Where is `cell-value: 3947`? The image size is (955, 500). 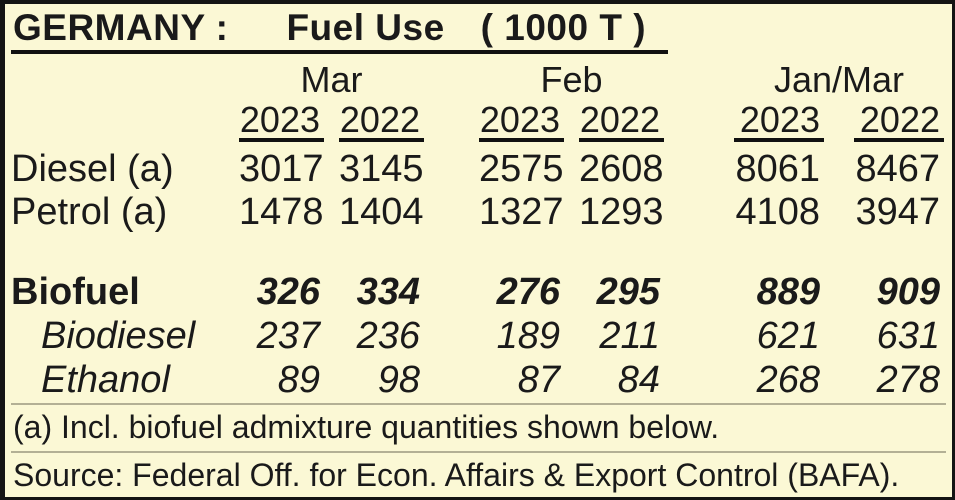 cell-value: 3947 is located at coordinates (897, 212).